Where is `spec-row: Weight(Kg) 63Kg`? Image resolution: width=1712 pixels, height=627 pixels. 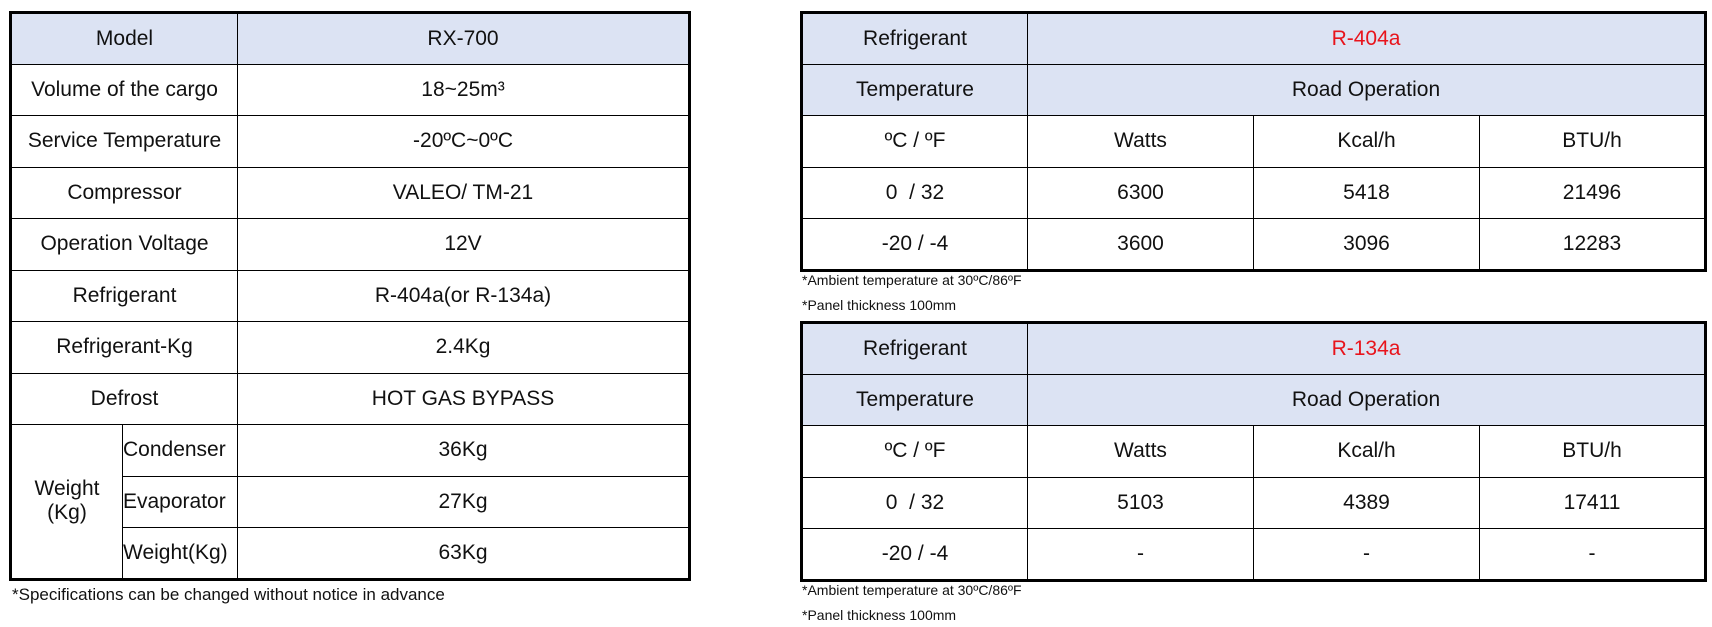 spec-row: Weight(Kg) 63Kg is located at coordinates (351, 553).